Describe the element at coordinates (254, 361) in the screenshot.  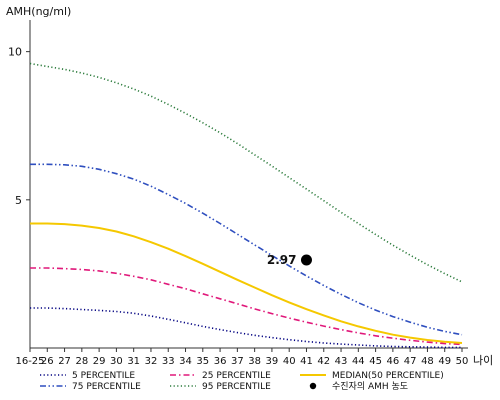
I see `x-tick-label: 38` at that location.